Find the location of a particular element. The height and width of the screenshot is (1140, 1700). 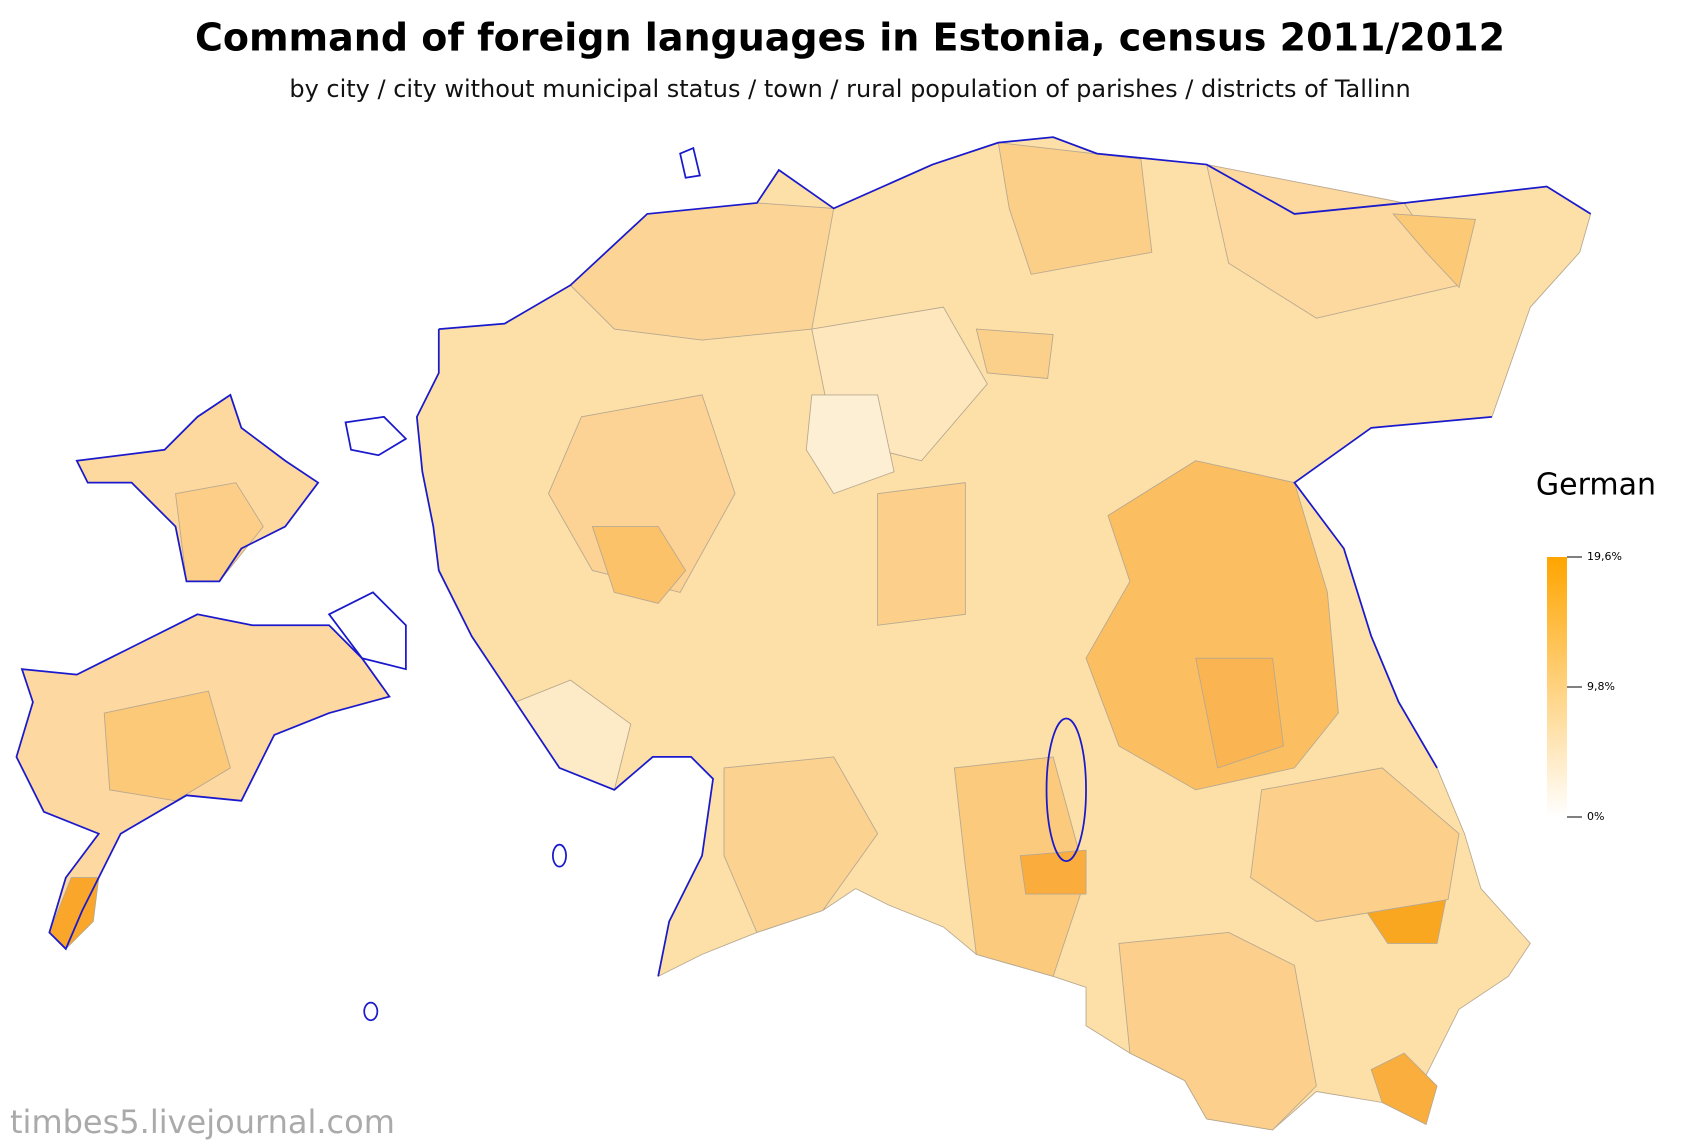

legend-tick-label: 0% is located at coordinates (1595, 816).